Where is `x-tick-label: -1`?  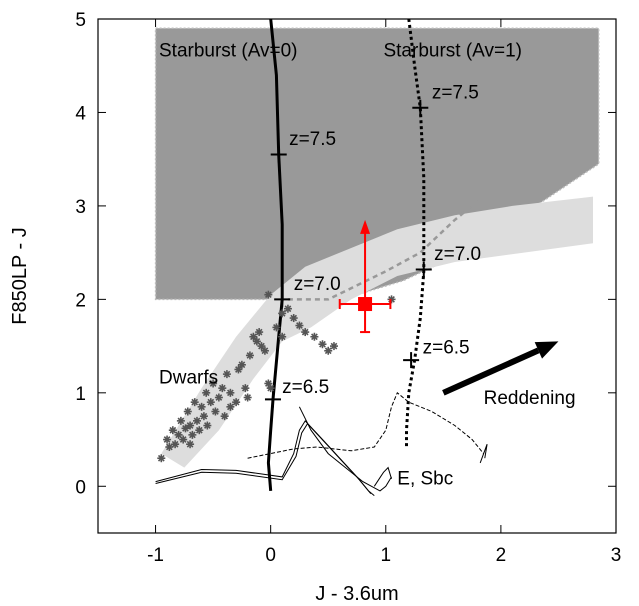
x-tick-label: -1 is located at coordinates (155, 555).